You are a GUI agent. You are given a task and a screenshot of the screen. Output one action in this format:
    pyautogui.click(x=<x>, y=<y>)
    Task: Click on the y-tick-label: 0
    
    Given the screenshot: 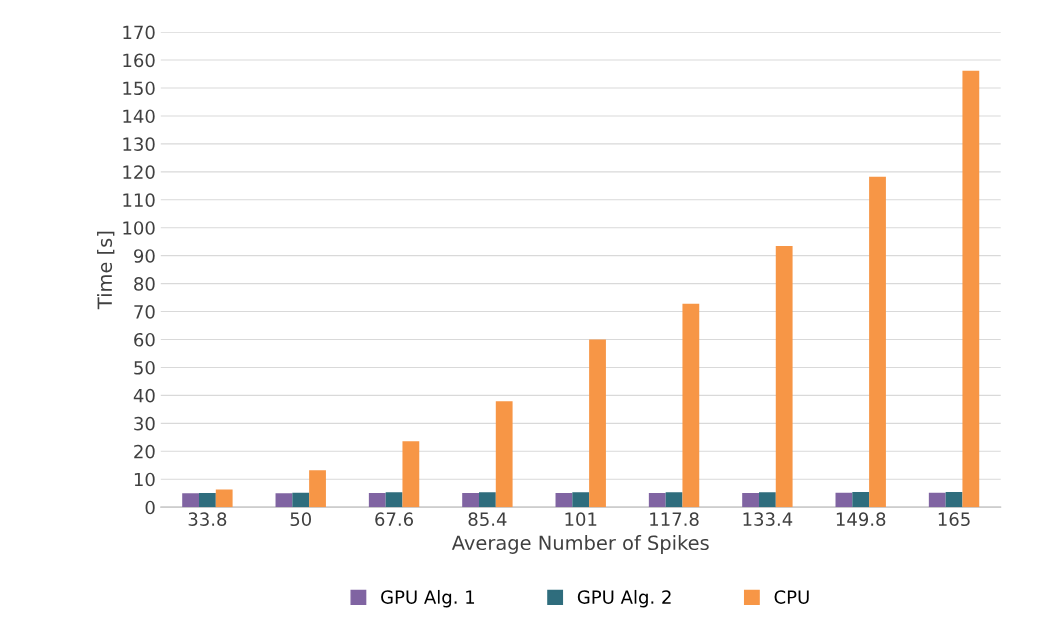 What is the action you would take?
    pyautogui.click(x=150, y=507)
    